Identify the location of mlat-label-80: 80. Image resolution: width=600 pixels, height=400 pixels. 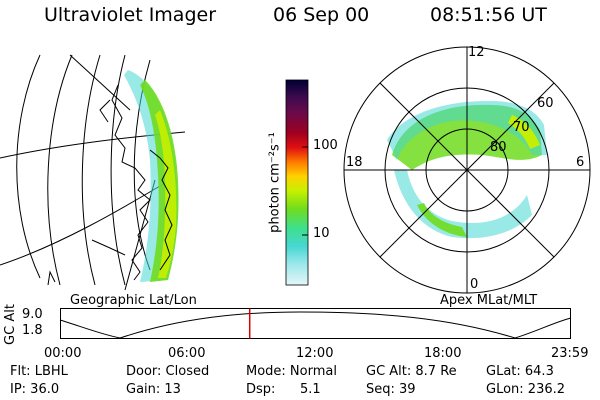
(498, 147).